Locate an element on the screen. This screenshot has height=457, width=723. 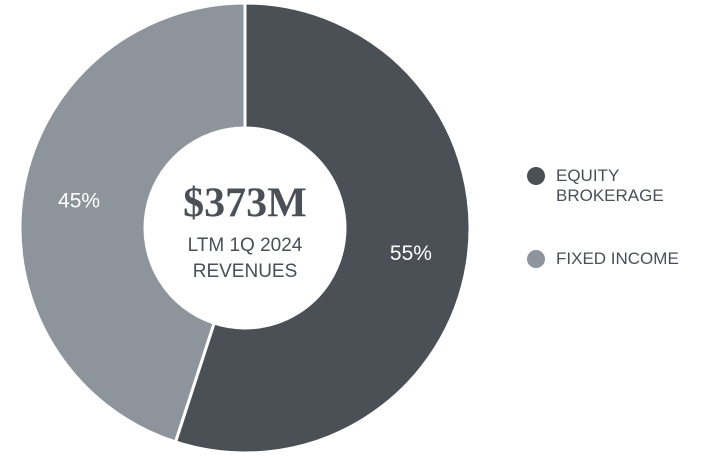
center-line: LTM 1Q 2024 is located at coordinates (245, 245).